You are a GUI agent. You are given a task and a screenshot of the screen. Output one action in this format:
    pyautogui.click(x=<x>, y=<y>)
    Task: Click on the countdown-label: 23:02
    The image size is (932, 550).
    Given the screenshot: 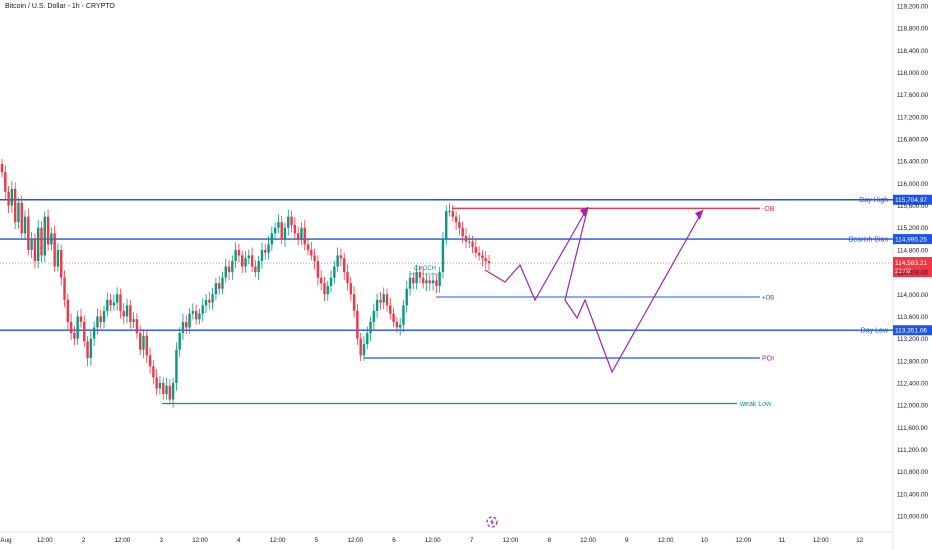 What is the action you would take?
    pyautogui.click(x=903, y=271)
    